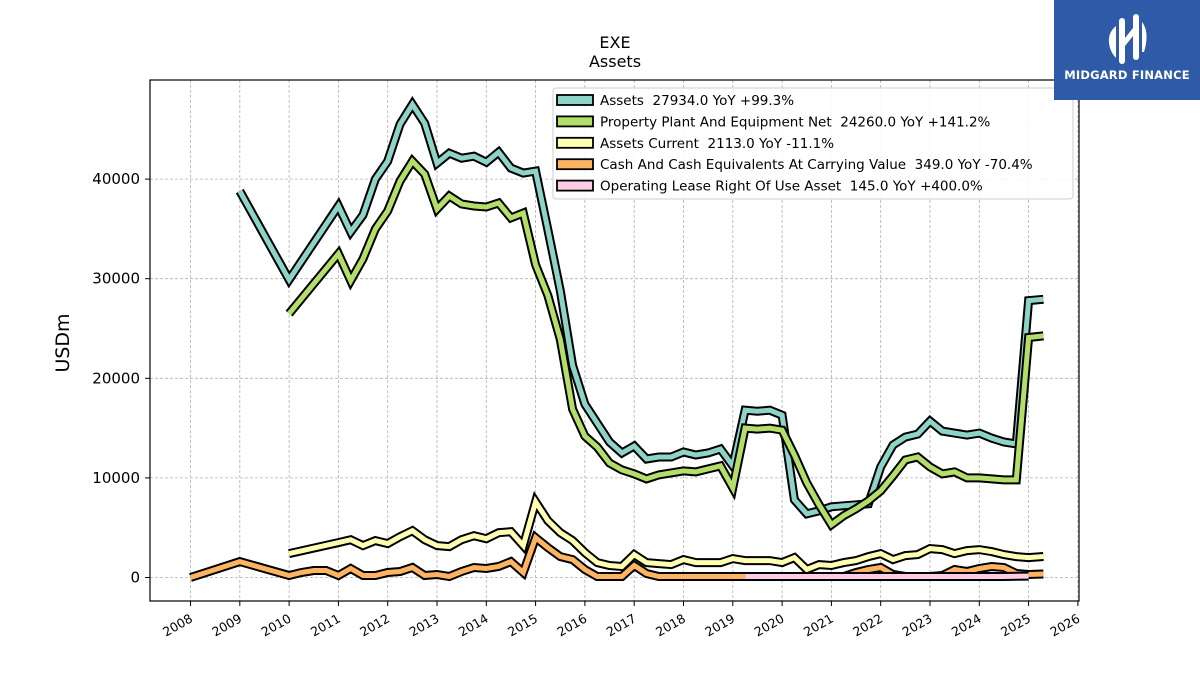 This screenshot has height=675, width=1200. Describe the element at coordinates (374, 625) in the screenshot. I see `x-tick-label: 2012` at that location.